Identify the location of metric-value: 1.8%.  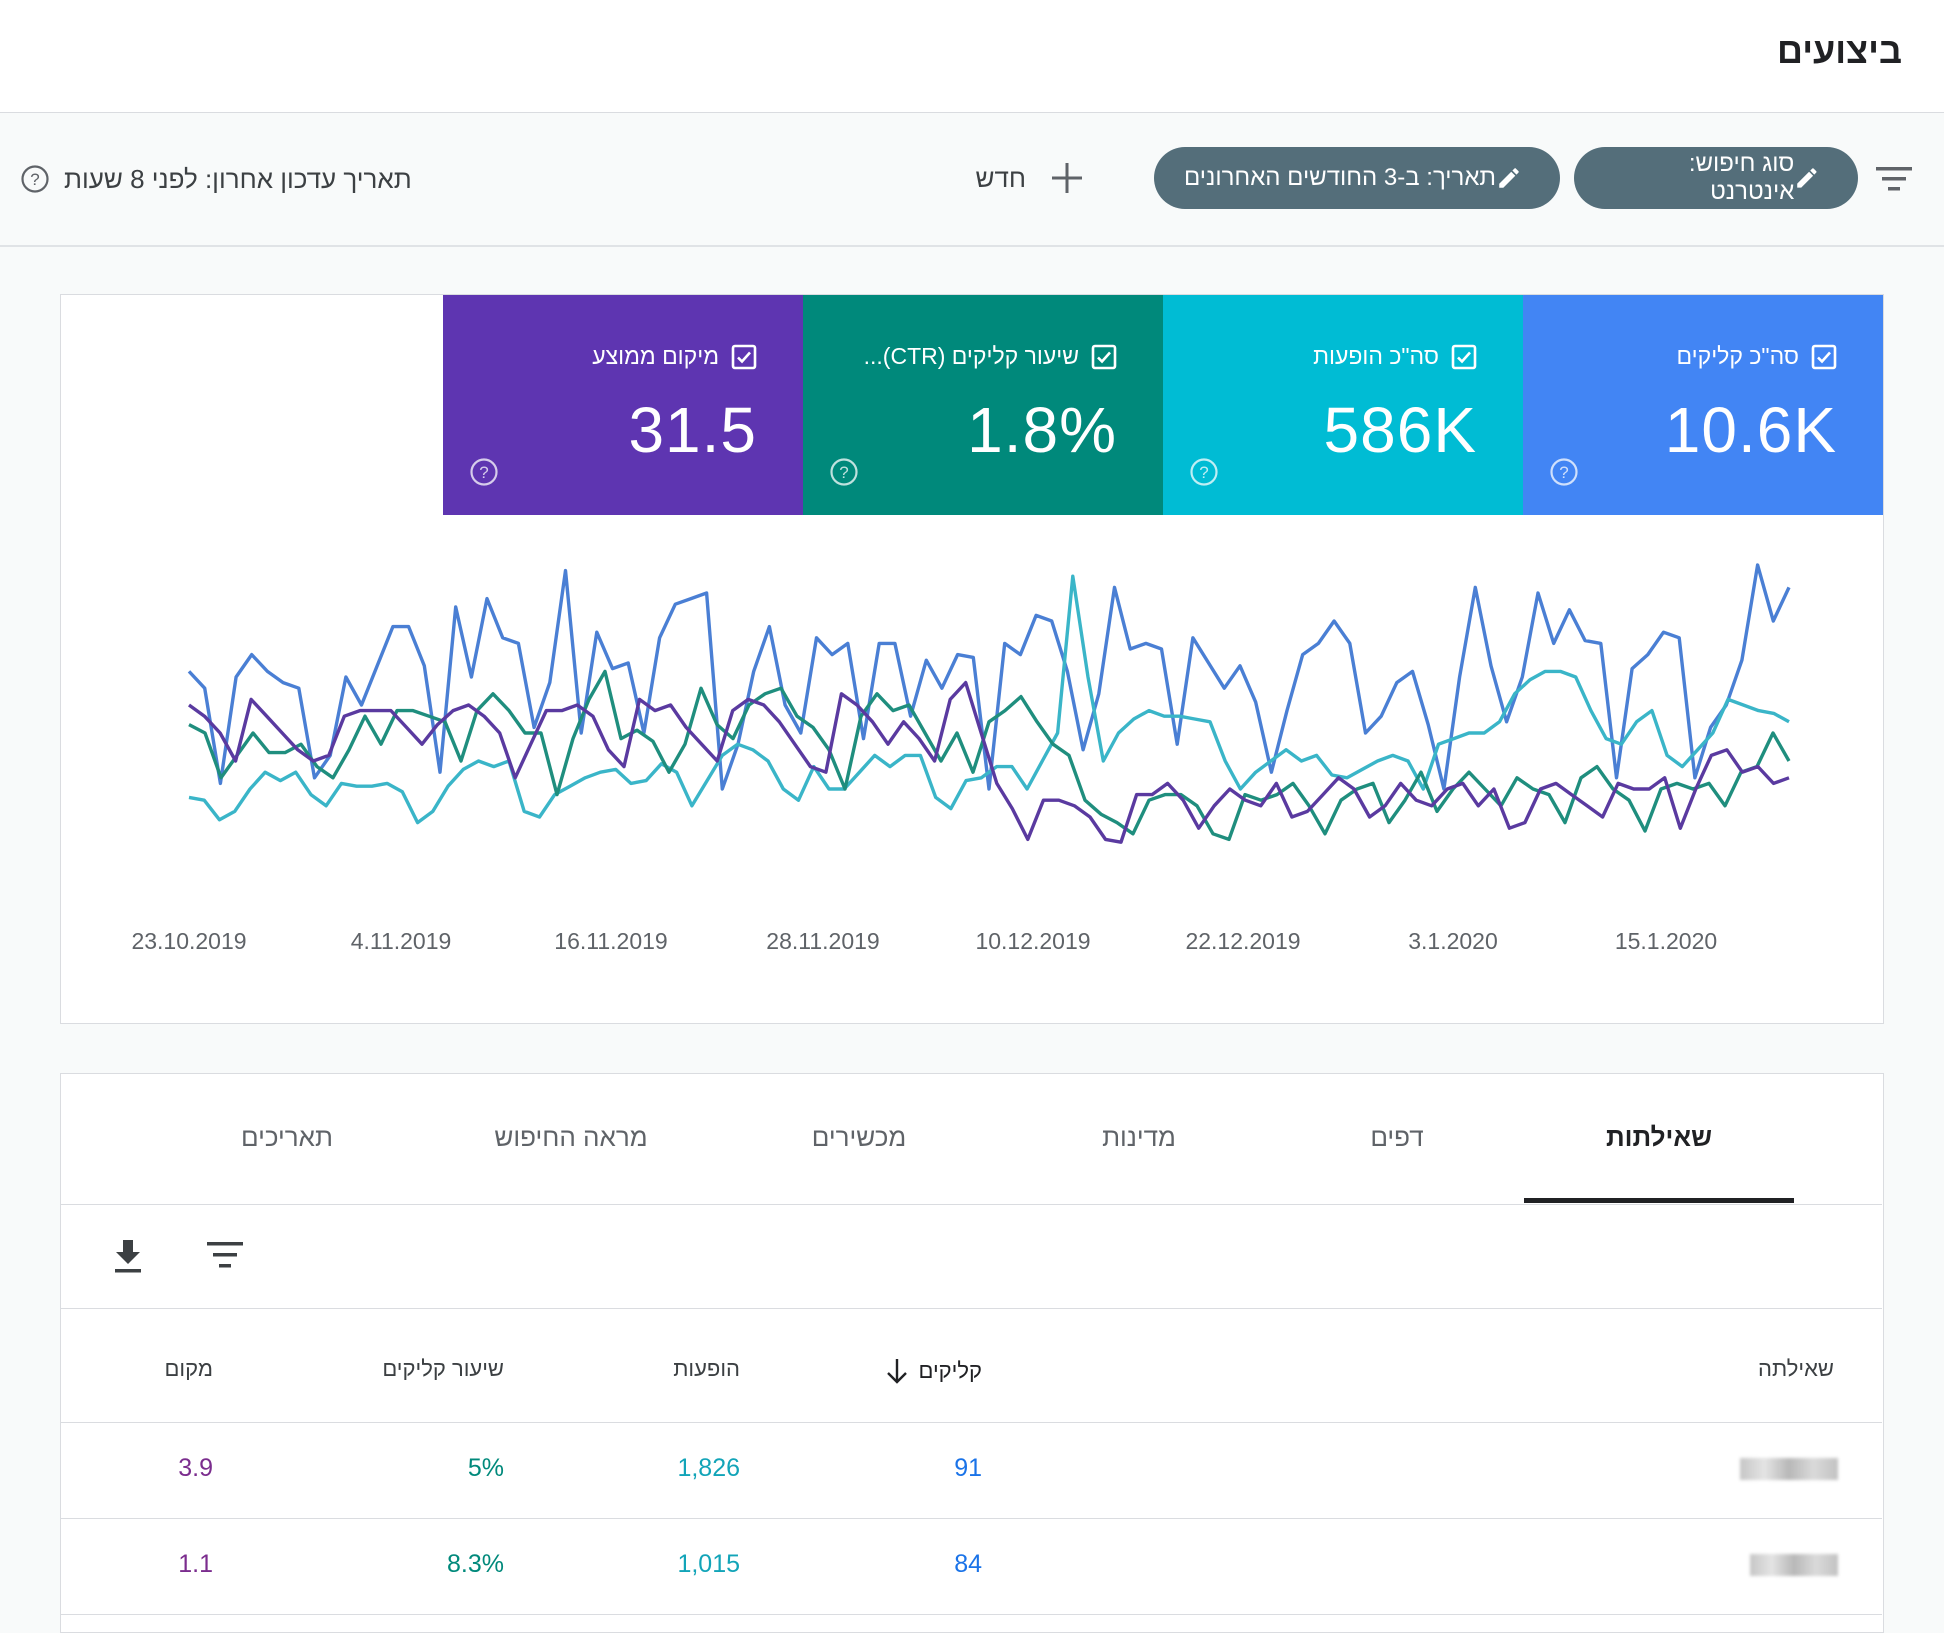
(1042, 430).